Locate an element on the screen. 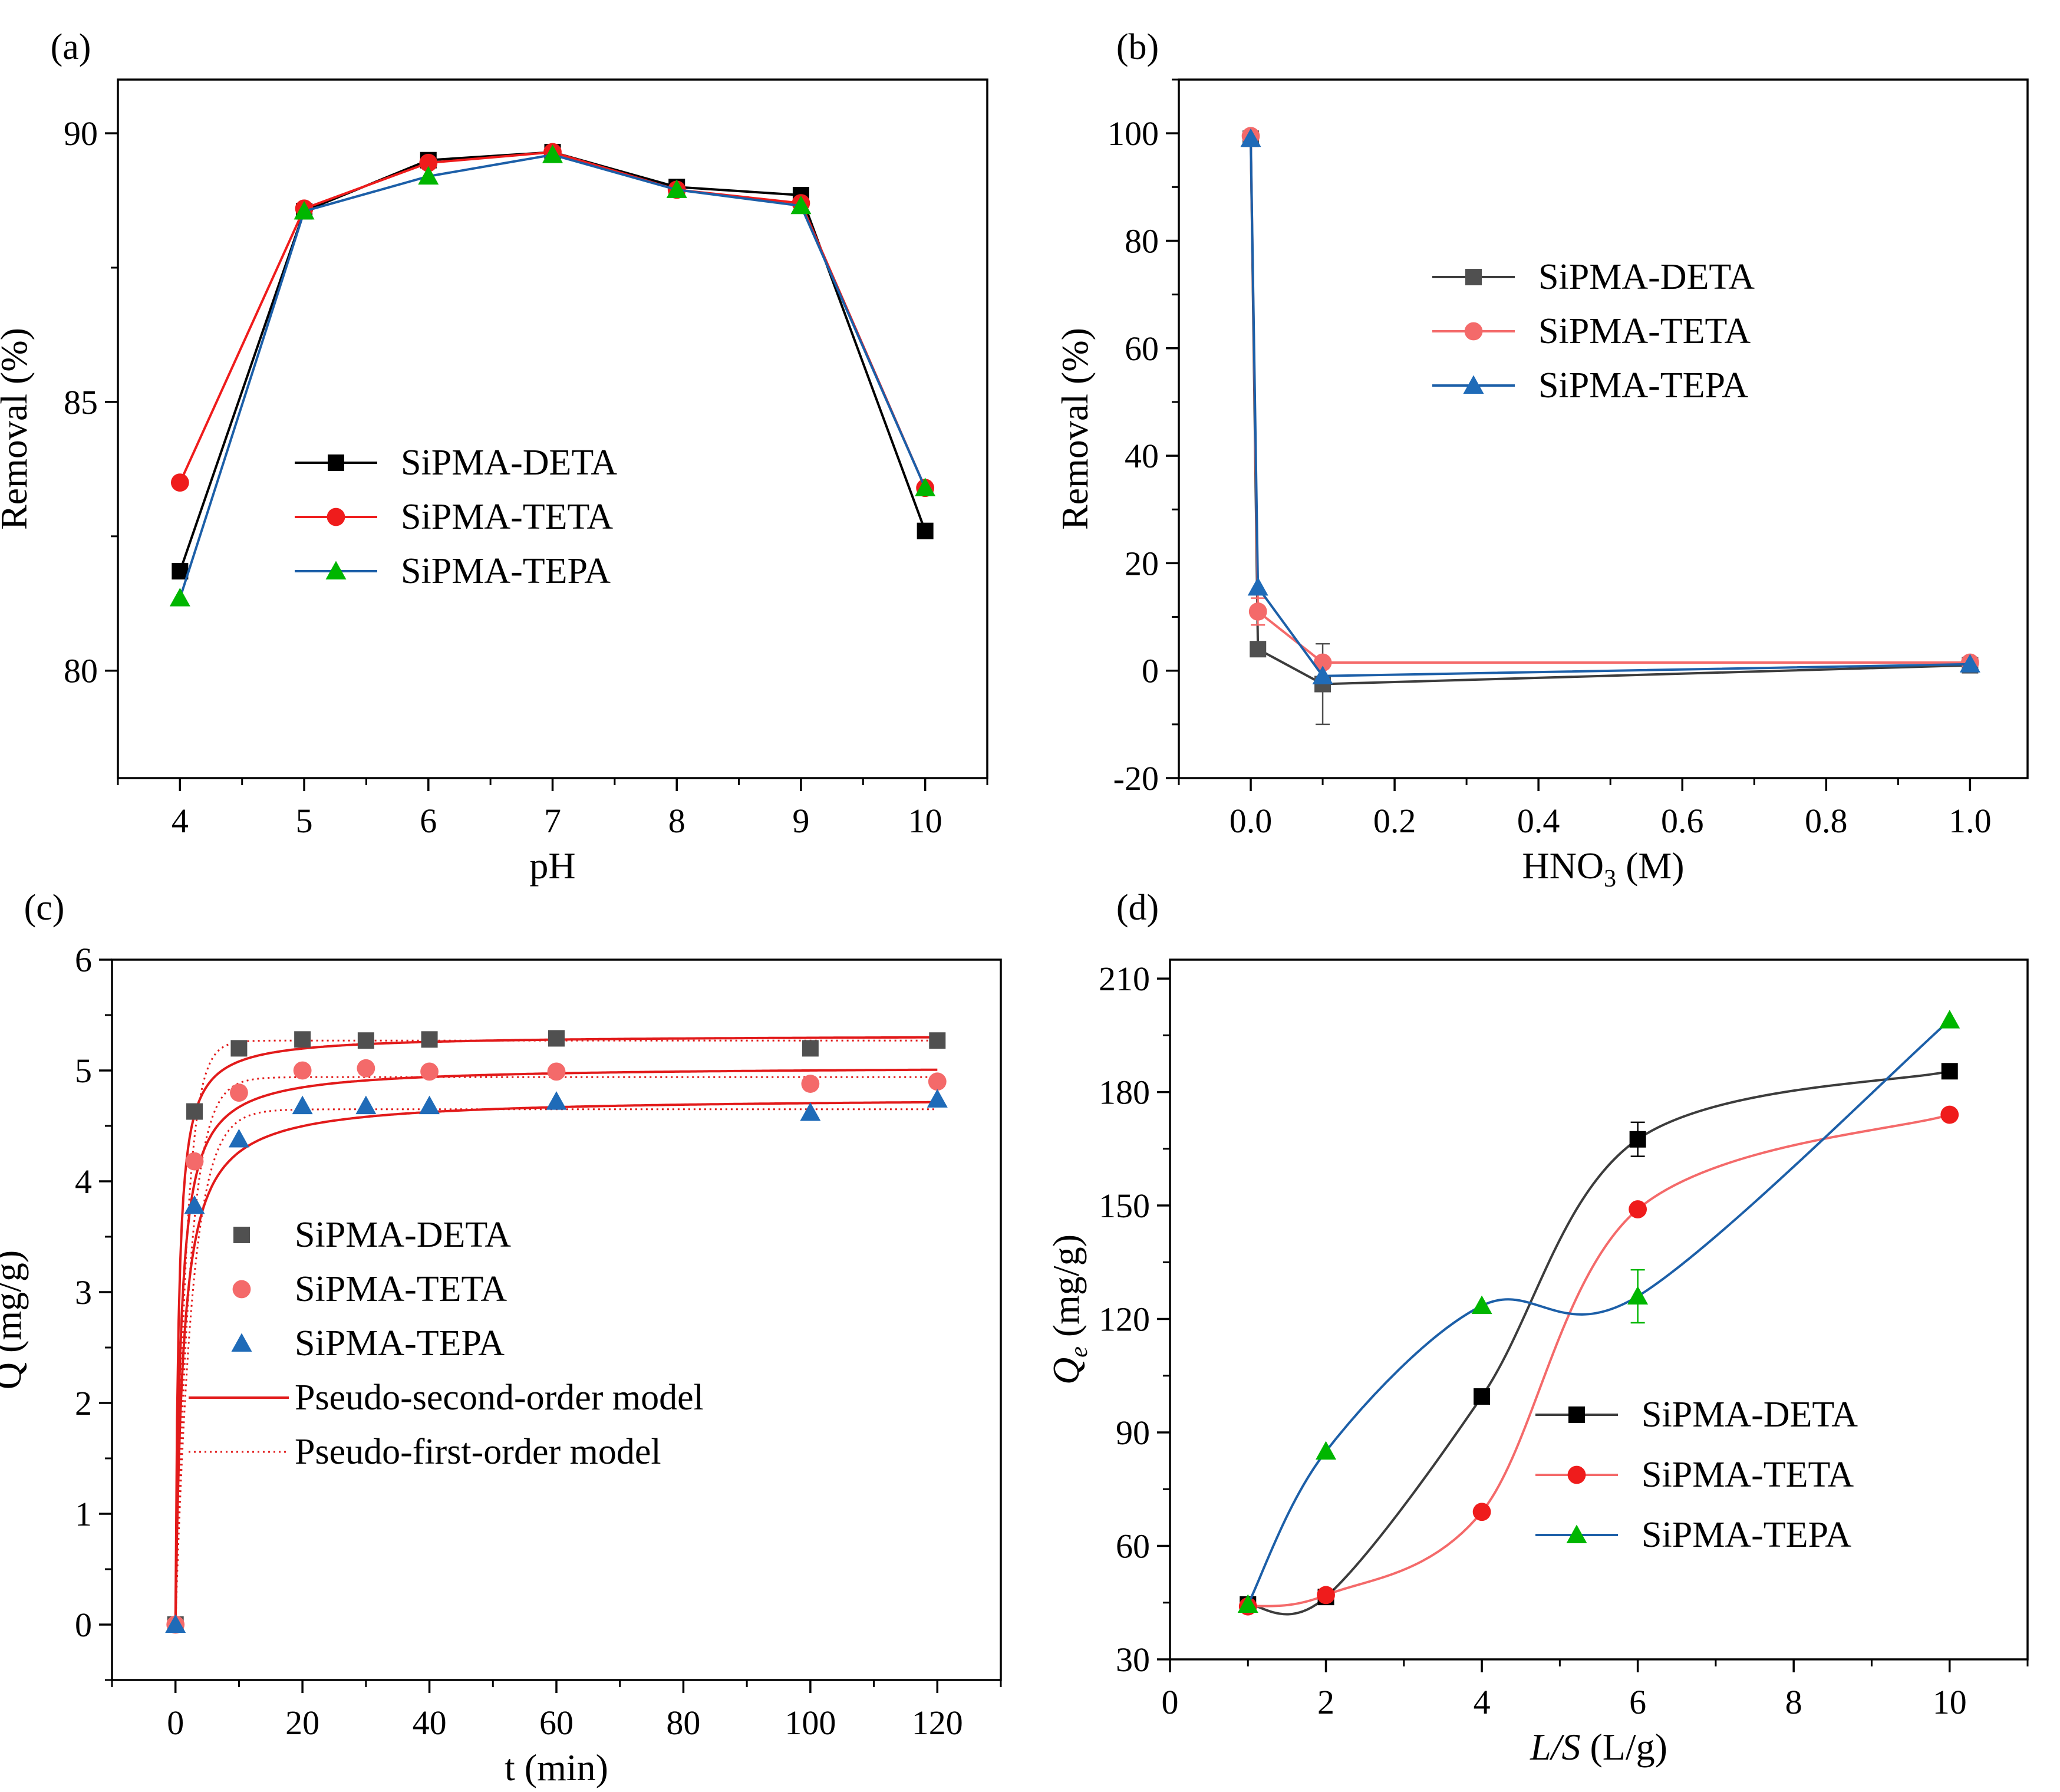  y-tick-label: 40 is located at coordinates (1142, 456).